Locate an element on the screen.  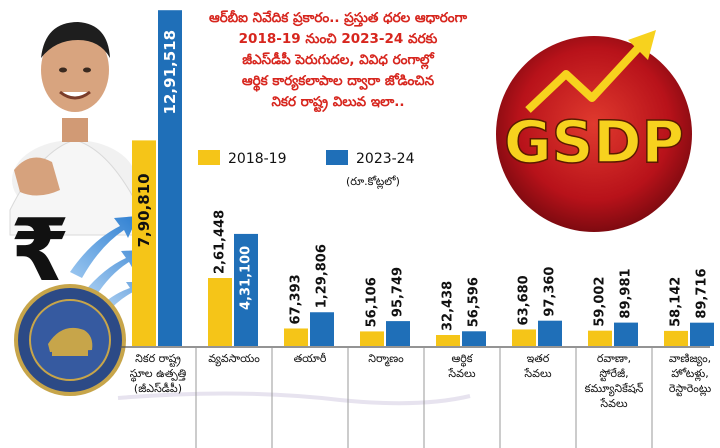
person-photo is located at coordinates (75, 129).